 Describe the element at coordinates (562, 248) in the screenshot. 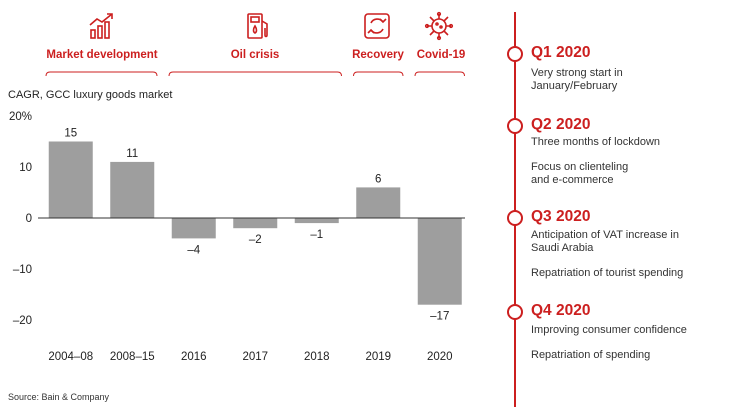

I see `timeline-text: Saudi Arabia` at that location.